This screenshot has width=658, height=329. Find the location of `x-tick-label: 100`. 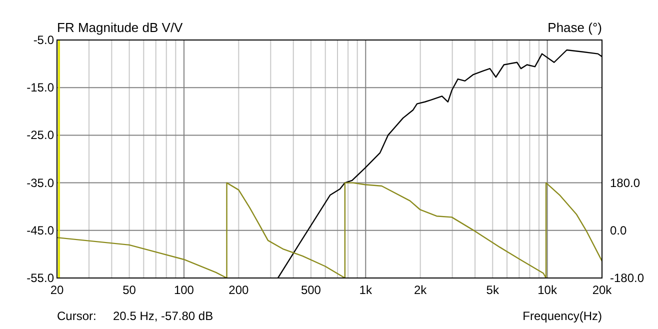

x-tick-label: 100 is located at coordinates (184, 290).